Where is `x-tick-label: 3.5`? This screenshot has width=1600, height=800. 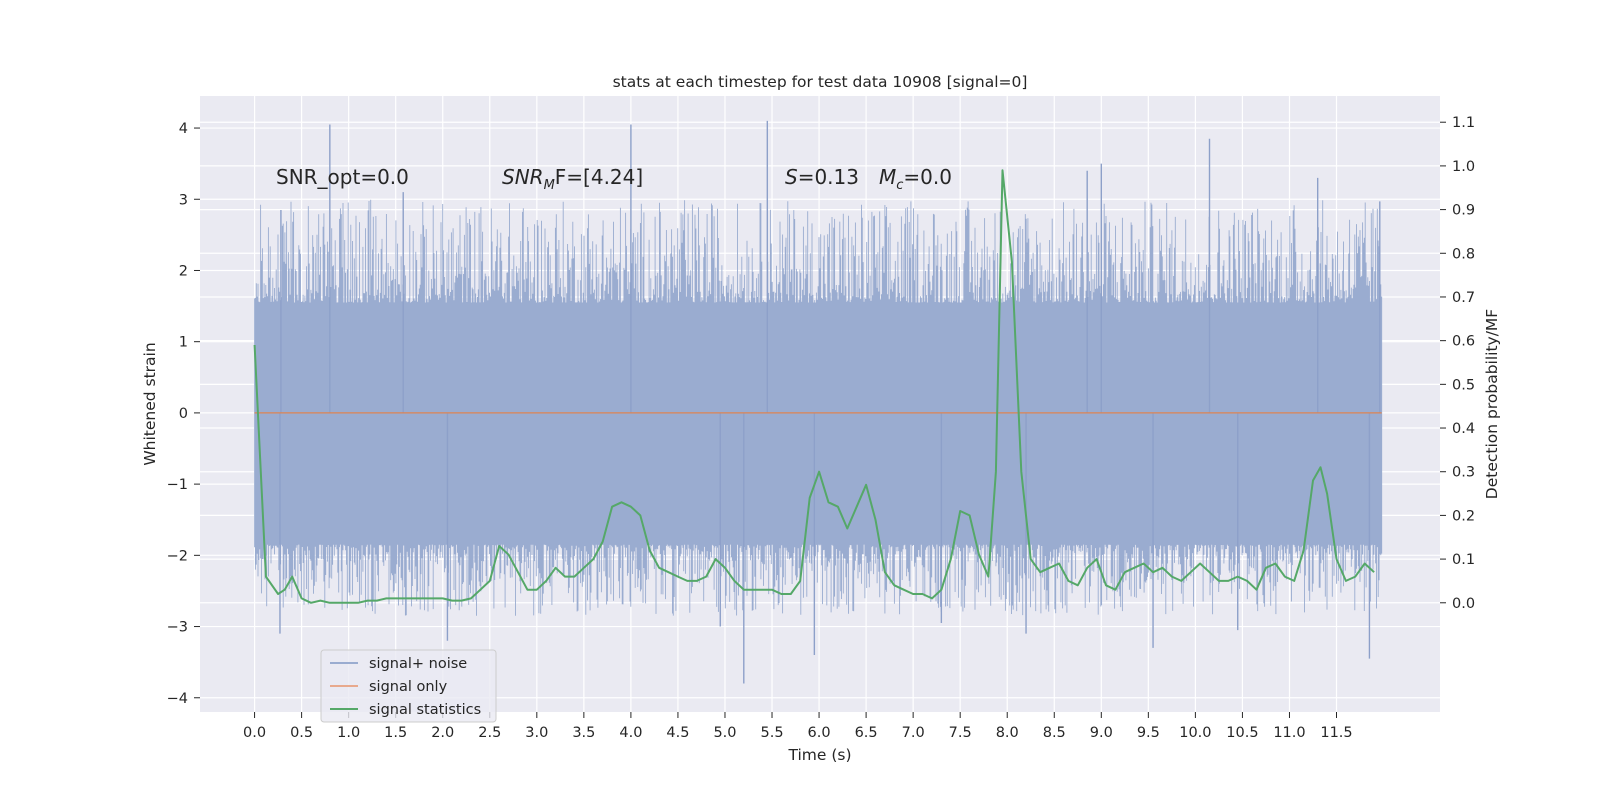
x-tick-label: 3.5 is located at coordinates (583, 733).